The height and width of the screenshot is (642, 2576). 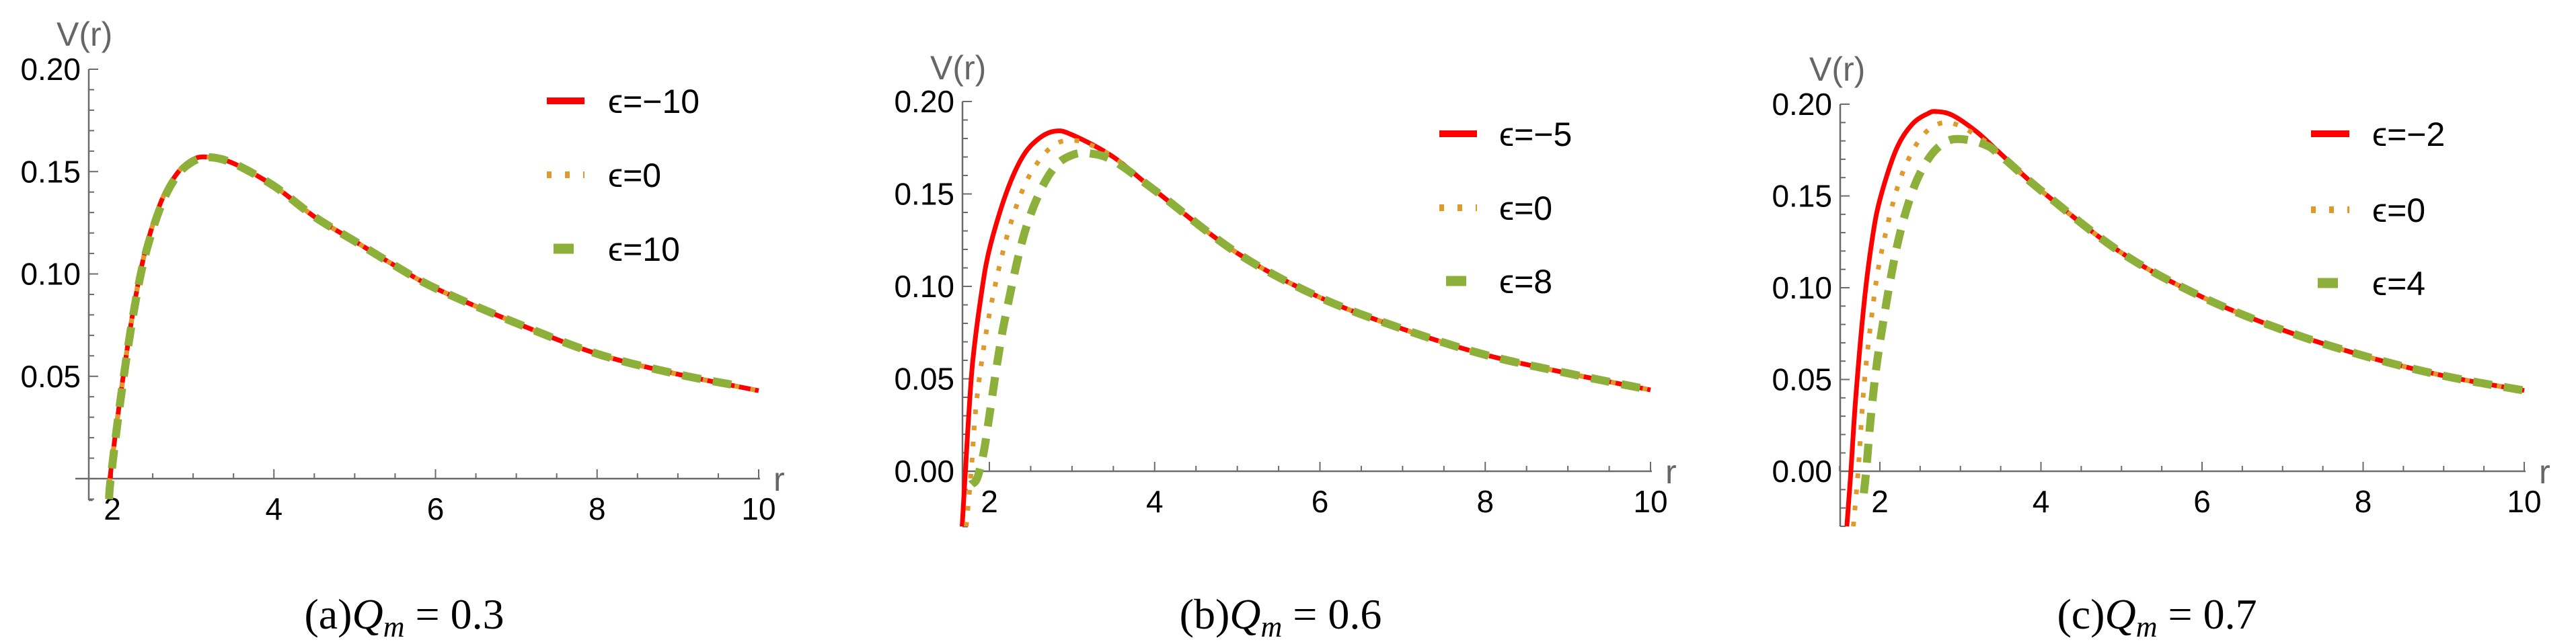 I want to click on series-line-solid, so click(x=432, y=326).